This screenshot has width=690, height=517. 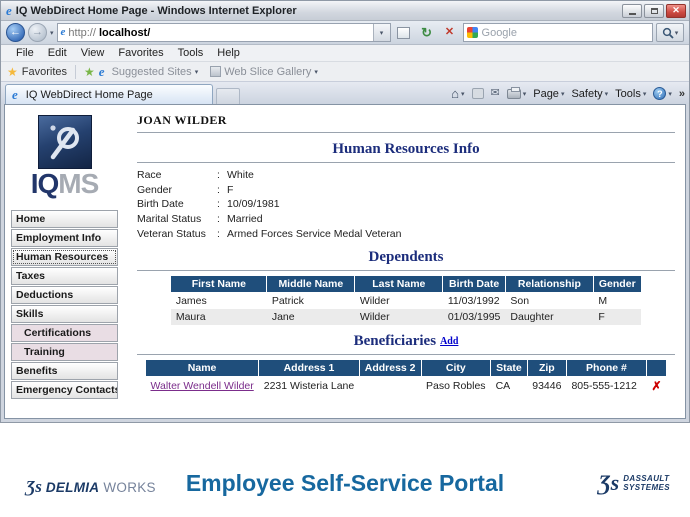 I want to click on sidebar-item-benefits: Benefits, so click(x=64, y=370).